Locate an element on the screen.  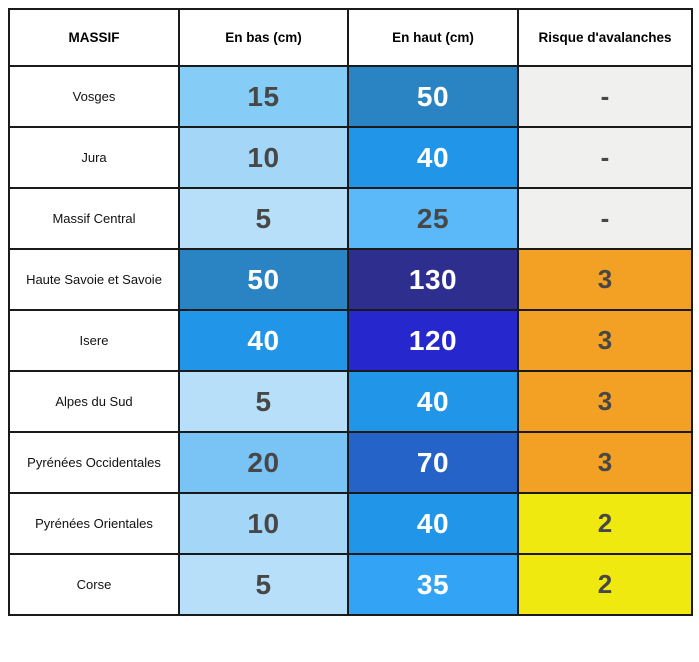
en-haut-cell: 35 is located at coordinates (433, 584).